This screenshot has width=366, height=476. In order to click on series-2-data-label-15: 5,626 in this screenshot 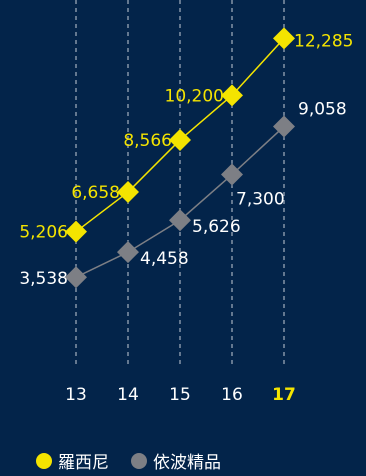, I will do `click(216, 227)`.